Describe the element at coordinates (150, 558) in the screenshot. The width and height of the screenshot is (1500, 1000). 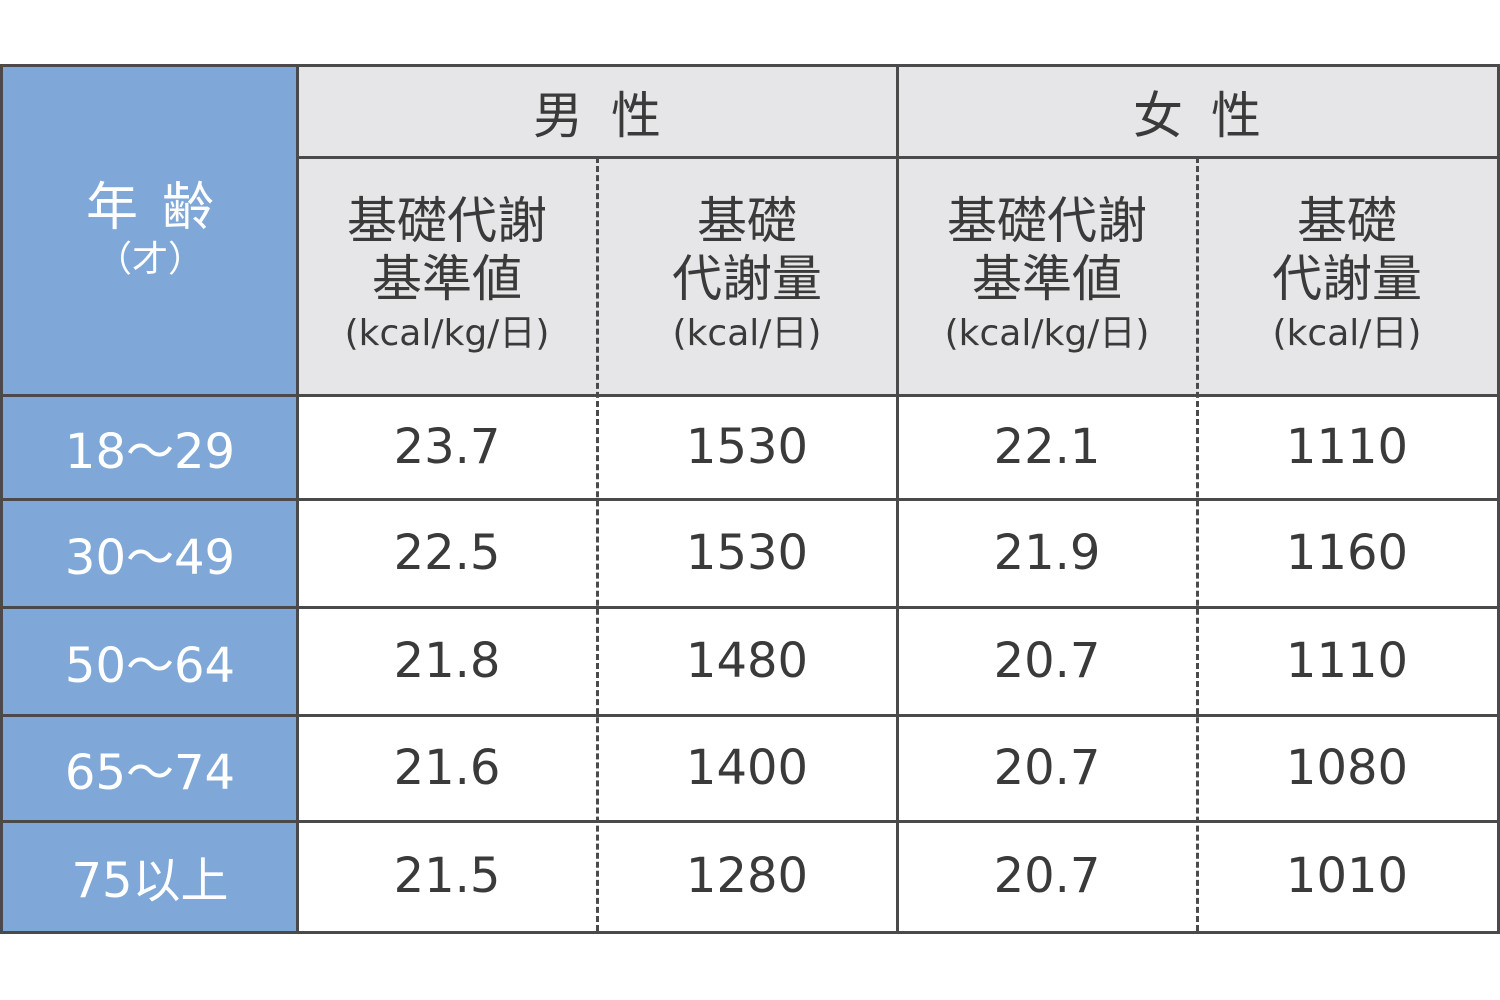
I see `age-value: 30～49` at that location.